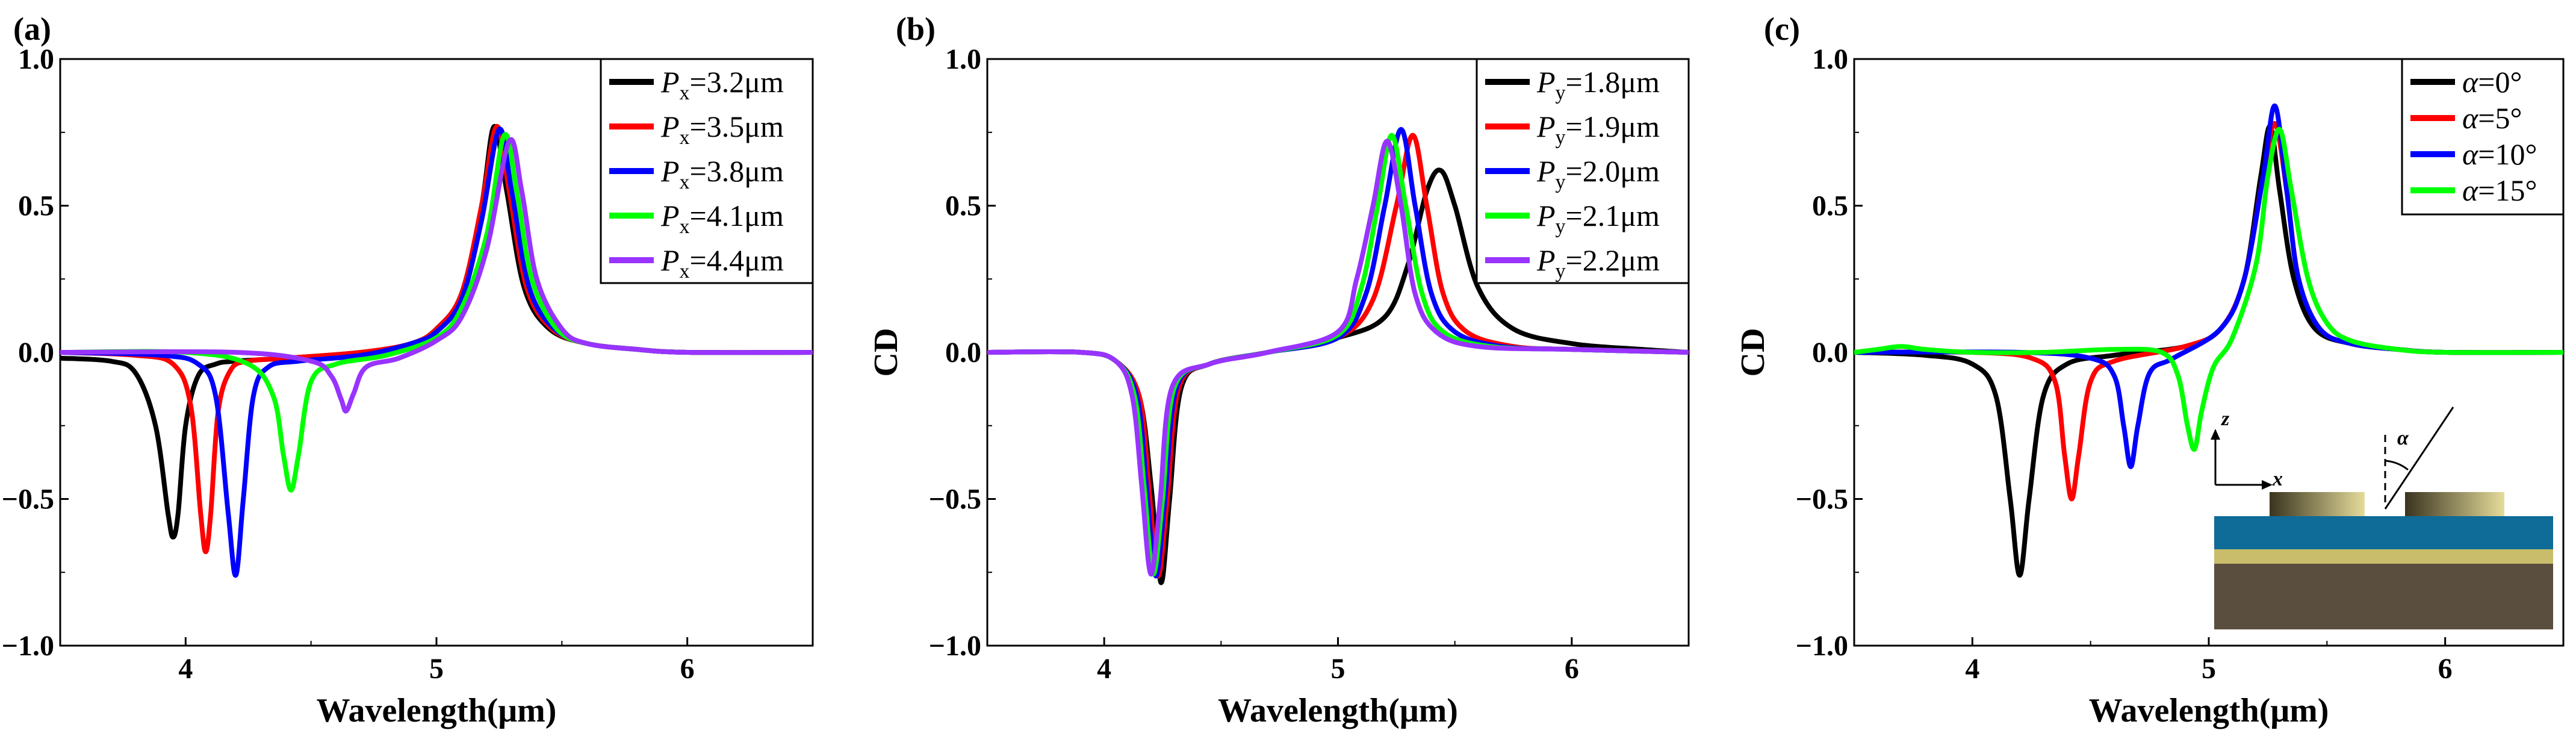 This screenshot has height=739, width=2576. I want to click on legend-entry: α=0°, so click(2492, 82).